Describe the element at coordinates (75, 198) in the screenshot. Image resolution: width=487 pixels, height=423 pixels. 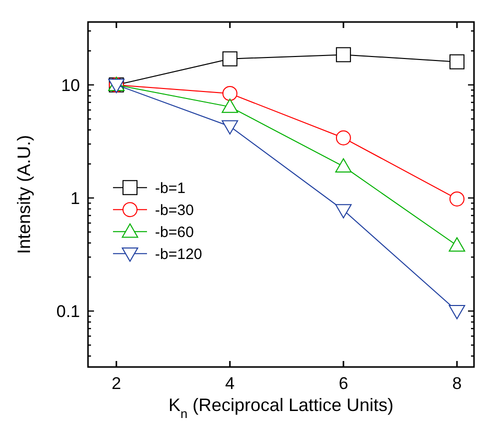
I see `y-tick-label: 1` at that location.